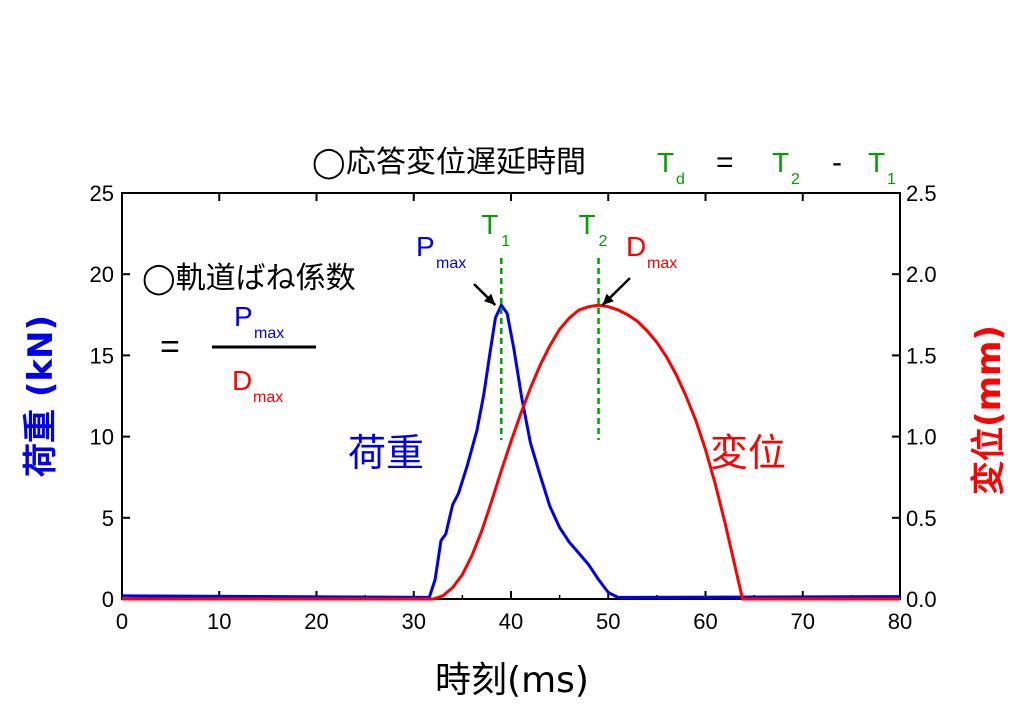  Describe the element at coordinates (242, 380) in the screenshot. I see `formula-denominator-main: D` at that location.